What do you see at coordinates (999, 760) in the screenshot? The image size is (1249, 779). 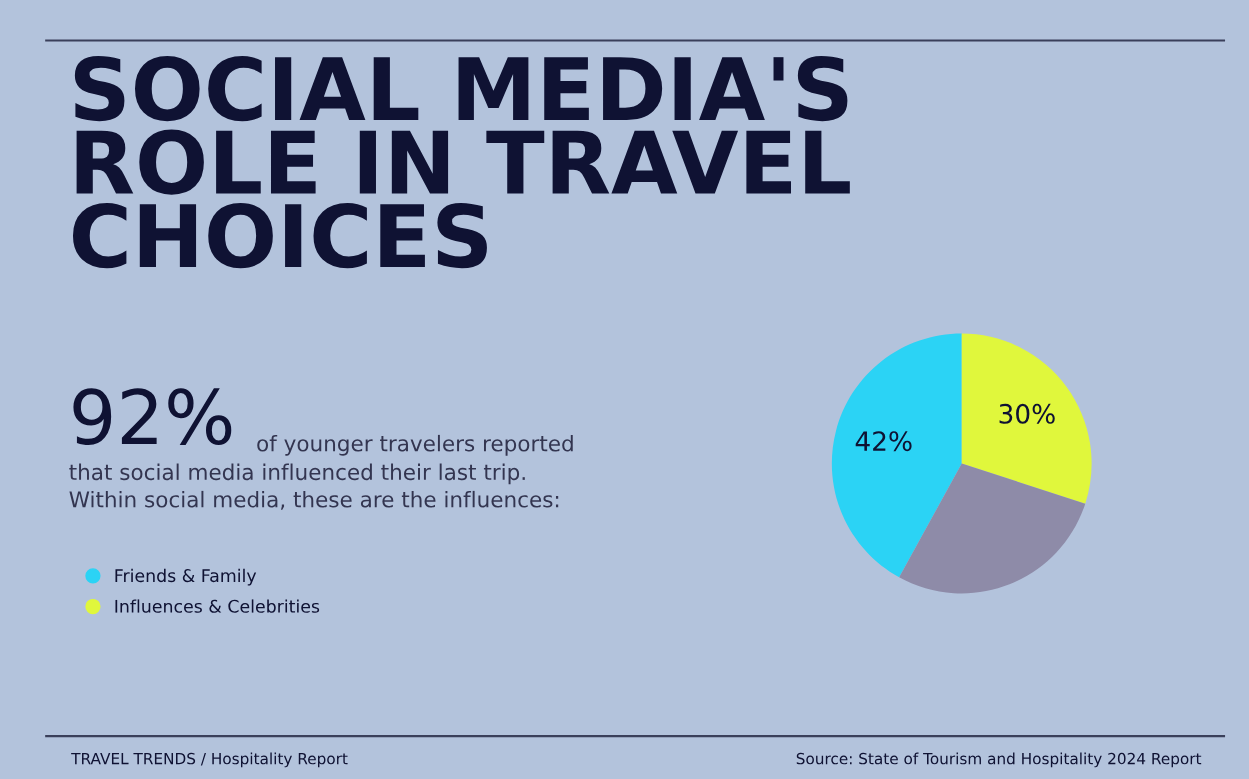 I see `source-note: Source: State of Tourism and Hospitality 2024 Report` at bounding box center [999, 760].